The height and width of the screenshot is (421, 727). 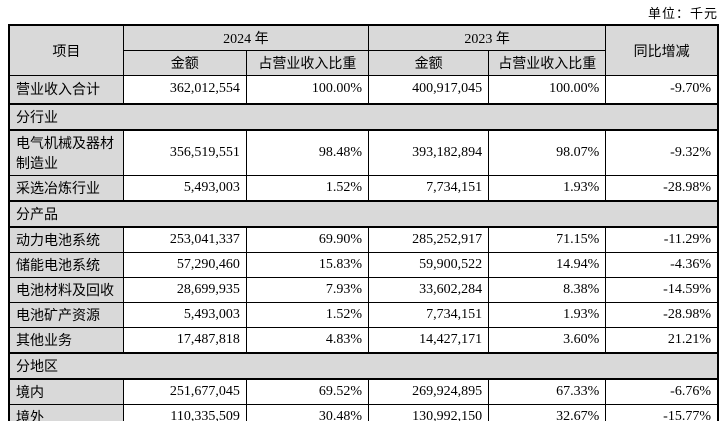 What do you see at coordinates (246, 37) in the screenshot?
I see `header-year-2024: 2024 年` at bounding box center [246, 37].